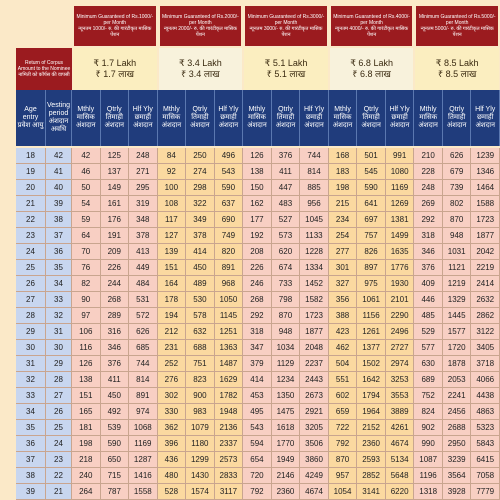 This screenshot has height=500, width=500. What do you see at coordinates (257, 188) in the screenshot?
I see `amount-cell: 150` at bounding box center [257, 188].